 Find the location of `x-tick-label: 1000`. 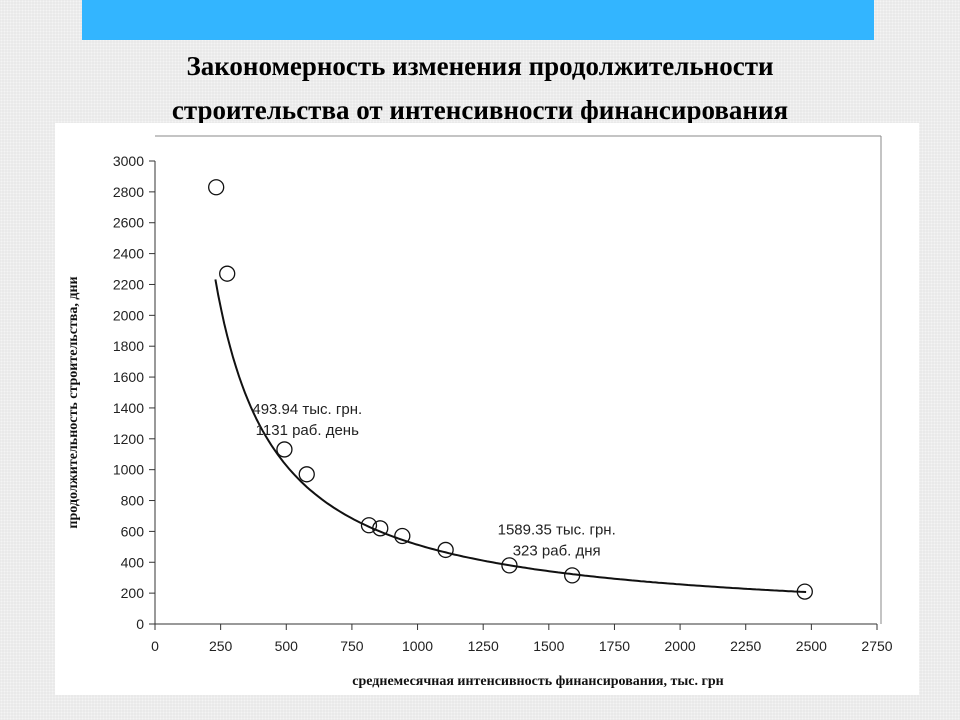

x-tick-label: 1000 is located at coordinates (417, 646).